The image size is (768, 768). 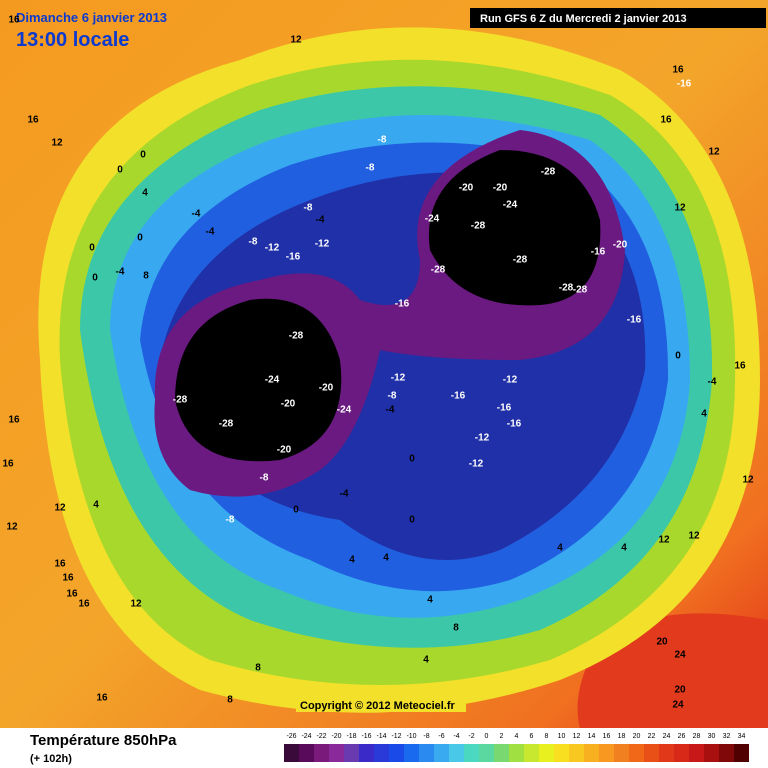 I want to click on colorbar-tick-label: -24, so click(x=306, y=736).